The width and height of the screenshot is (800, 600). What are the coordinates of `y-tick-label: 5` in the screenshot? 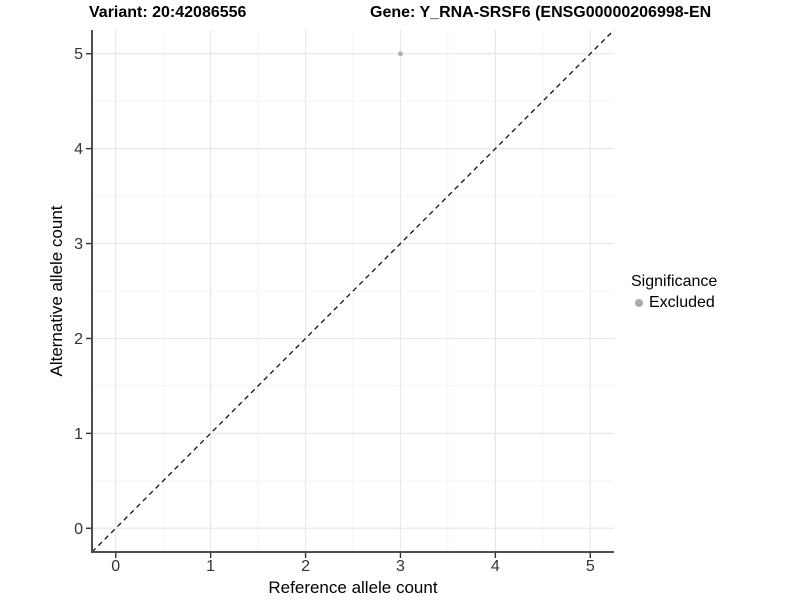 It's located at (78, 54).